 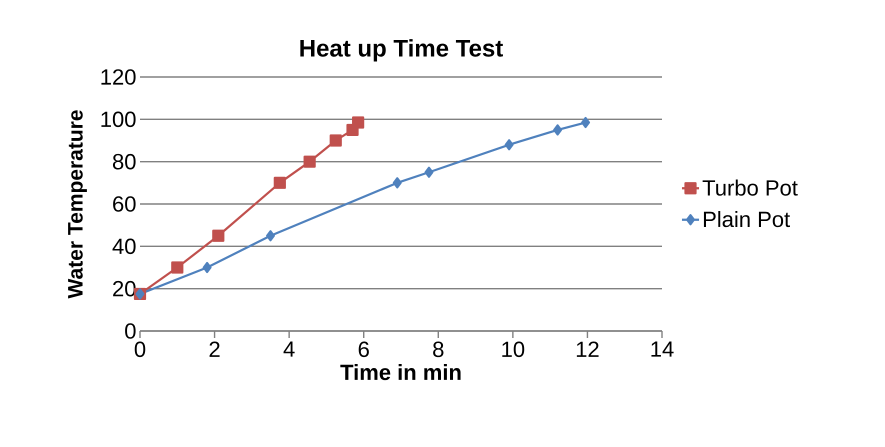 What do you see at coordinates (587, 349) in the screenshot?
I see `x-tick-label: 12` at bounding box center [587, 349].